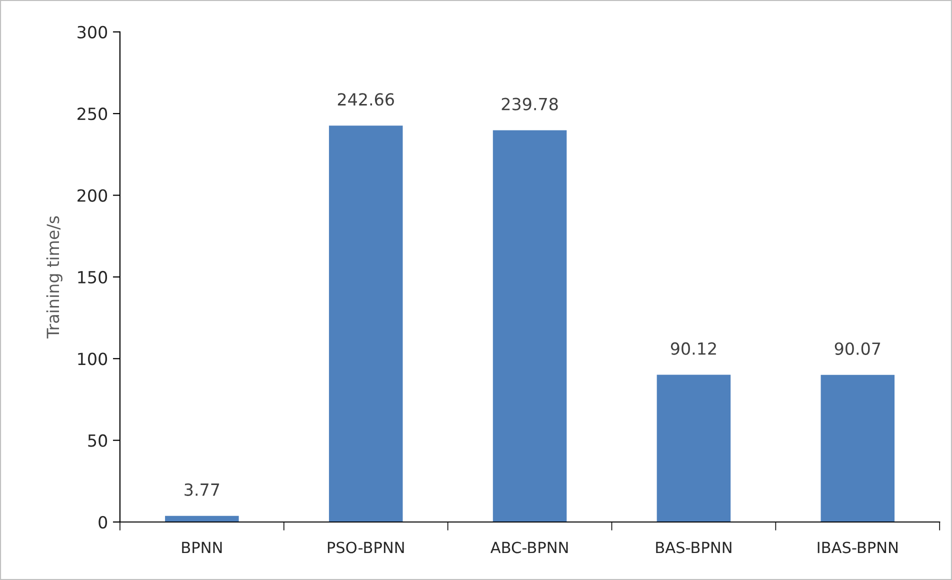 The height and width of the screenshot is (580, 952). I want to click on x-tick-label: BPNN, so click(202, 548).